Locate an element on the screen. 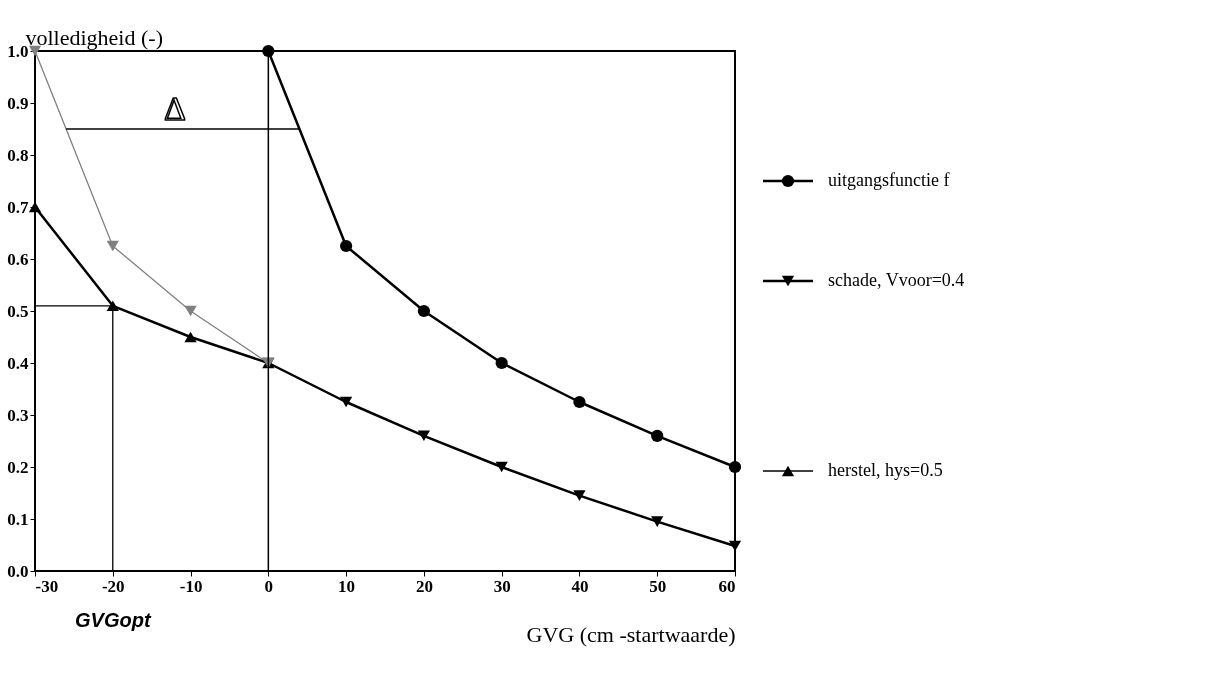 This screenshot has height=700, width=1220. x-axis-title: GVG (cm -startwaarde) is located at coordinates (631, 634).